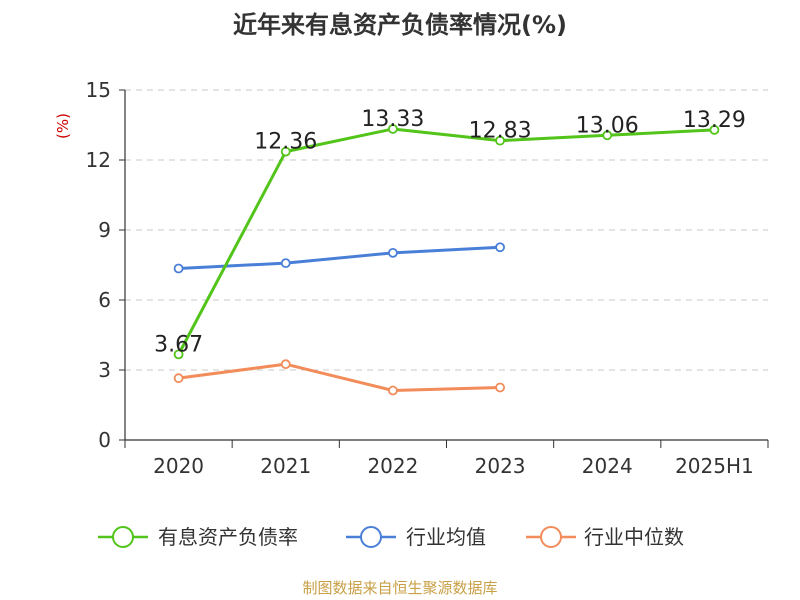 The width and height of the screenshot is (800, 600). I want to click on y-tick-label: 12, so click(98, 160).